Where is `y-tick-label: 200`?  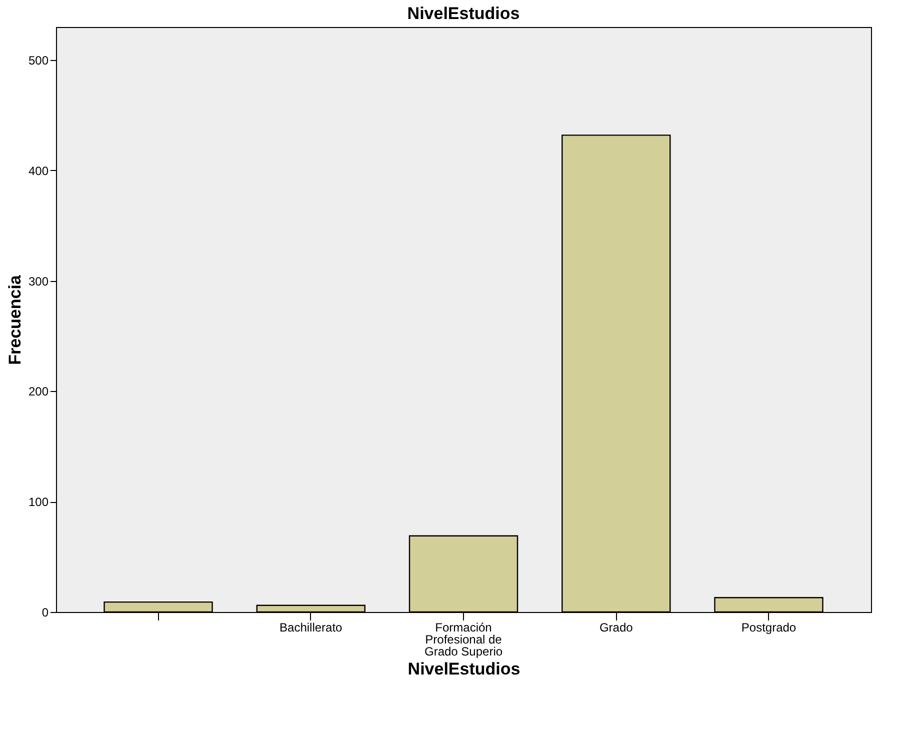 y-tick-label: 200 is located at coordinates (38, 391).